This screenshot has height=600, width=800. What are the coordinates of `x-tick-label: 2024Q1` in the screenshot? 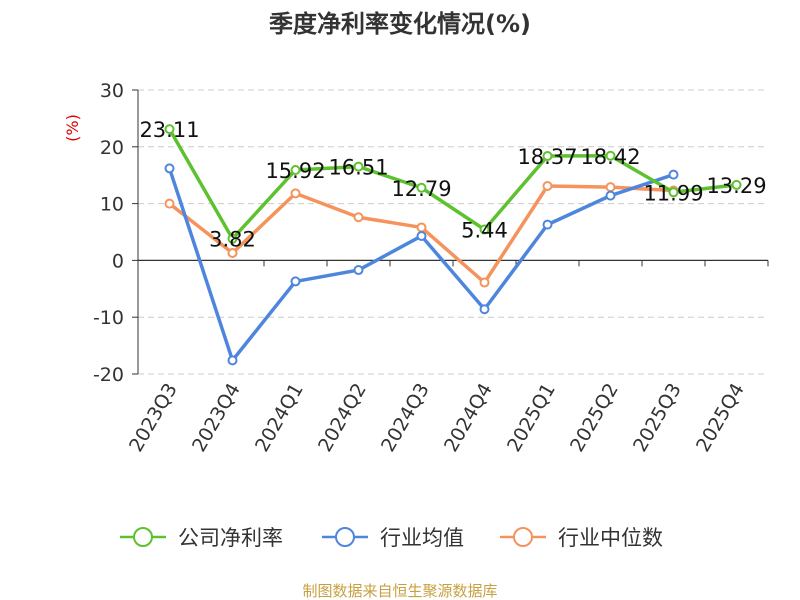 It's located at (279, 418).